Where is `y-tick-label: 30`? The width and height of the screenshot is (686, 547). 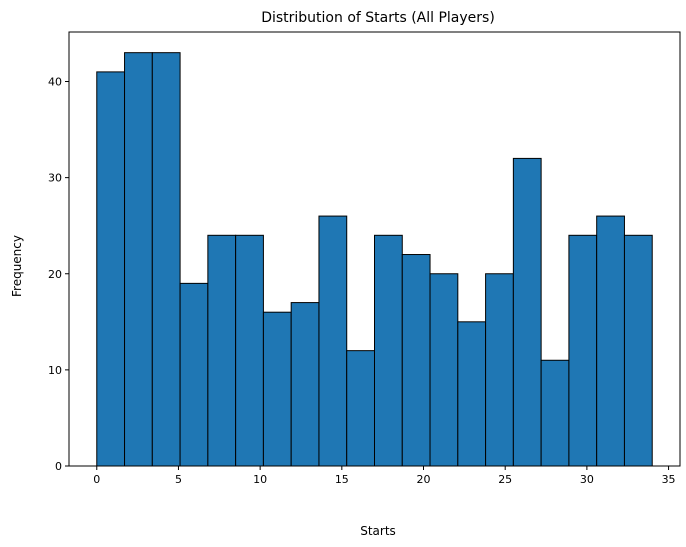 y-tick-label: 30 is located at coordinates (55, 178).